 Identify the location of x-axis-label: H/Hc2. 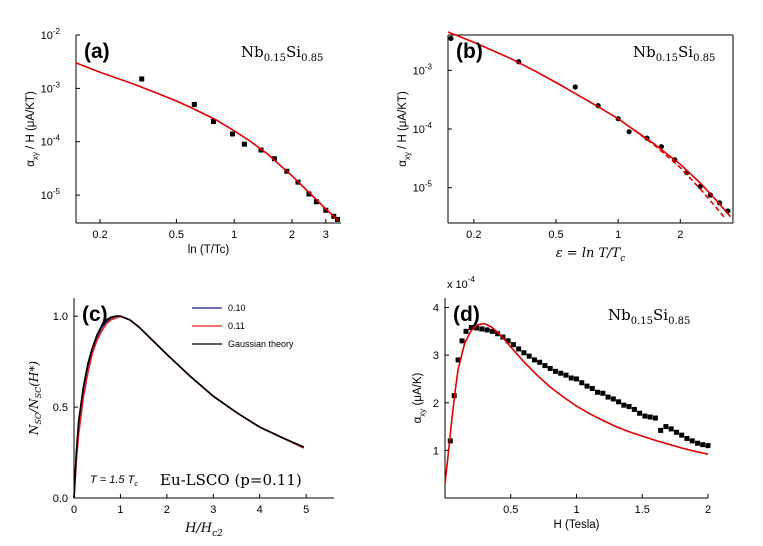
(203, 530).